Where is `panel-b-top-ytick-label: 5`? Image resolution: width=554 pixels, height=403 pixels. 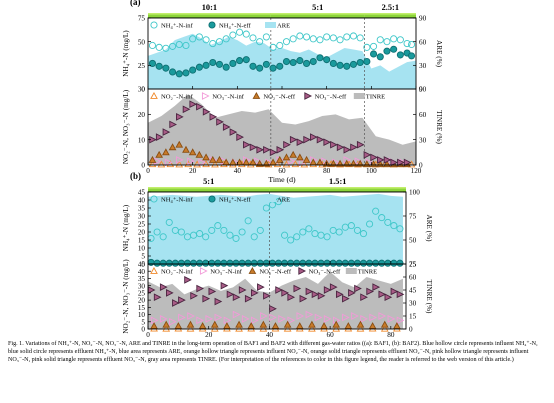 panel-b-top-ytick-label: 5 is located at coordinates (143, 257).